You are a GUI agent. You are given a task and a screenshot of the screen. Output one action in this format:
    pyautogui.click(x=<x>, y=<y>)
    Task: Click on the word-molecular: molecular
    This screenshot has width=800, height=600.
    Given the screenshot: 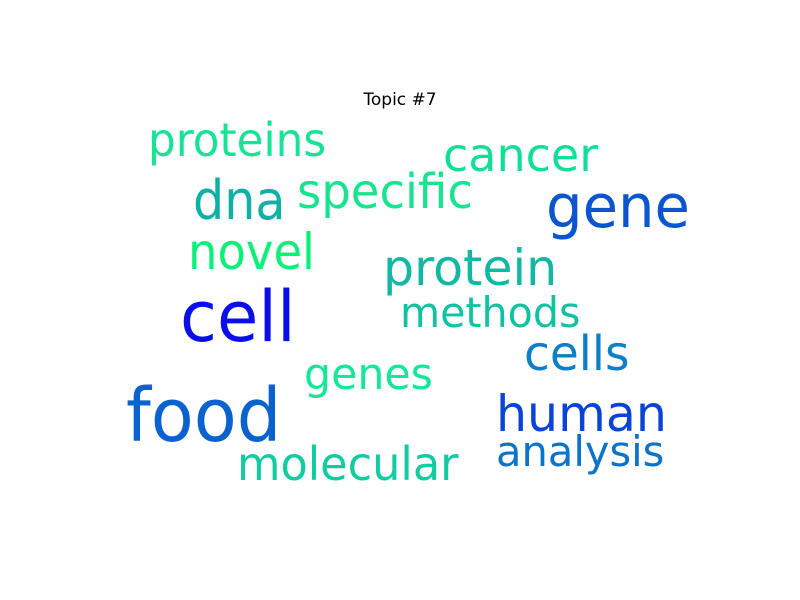 What is the action you would take?
    pyautogui.click(x=348, y=464)
    